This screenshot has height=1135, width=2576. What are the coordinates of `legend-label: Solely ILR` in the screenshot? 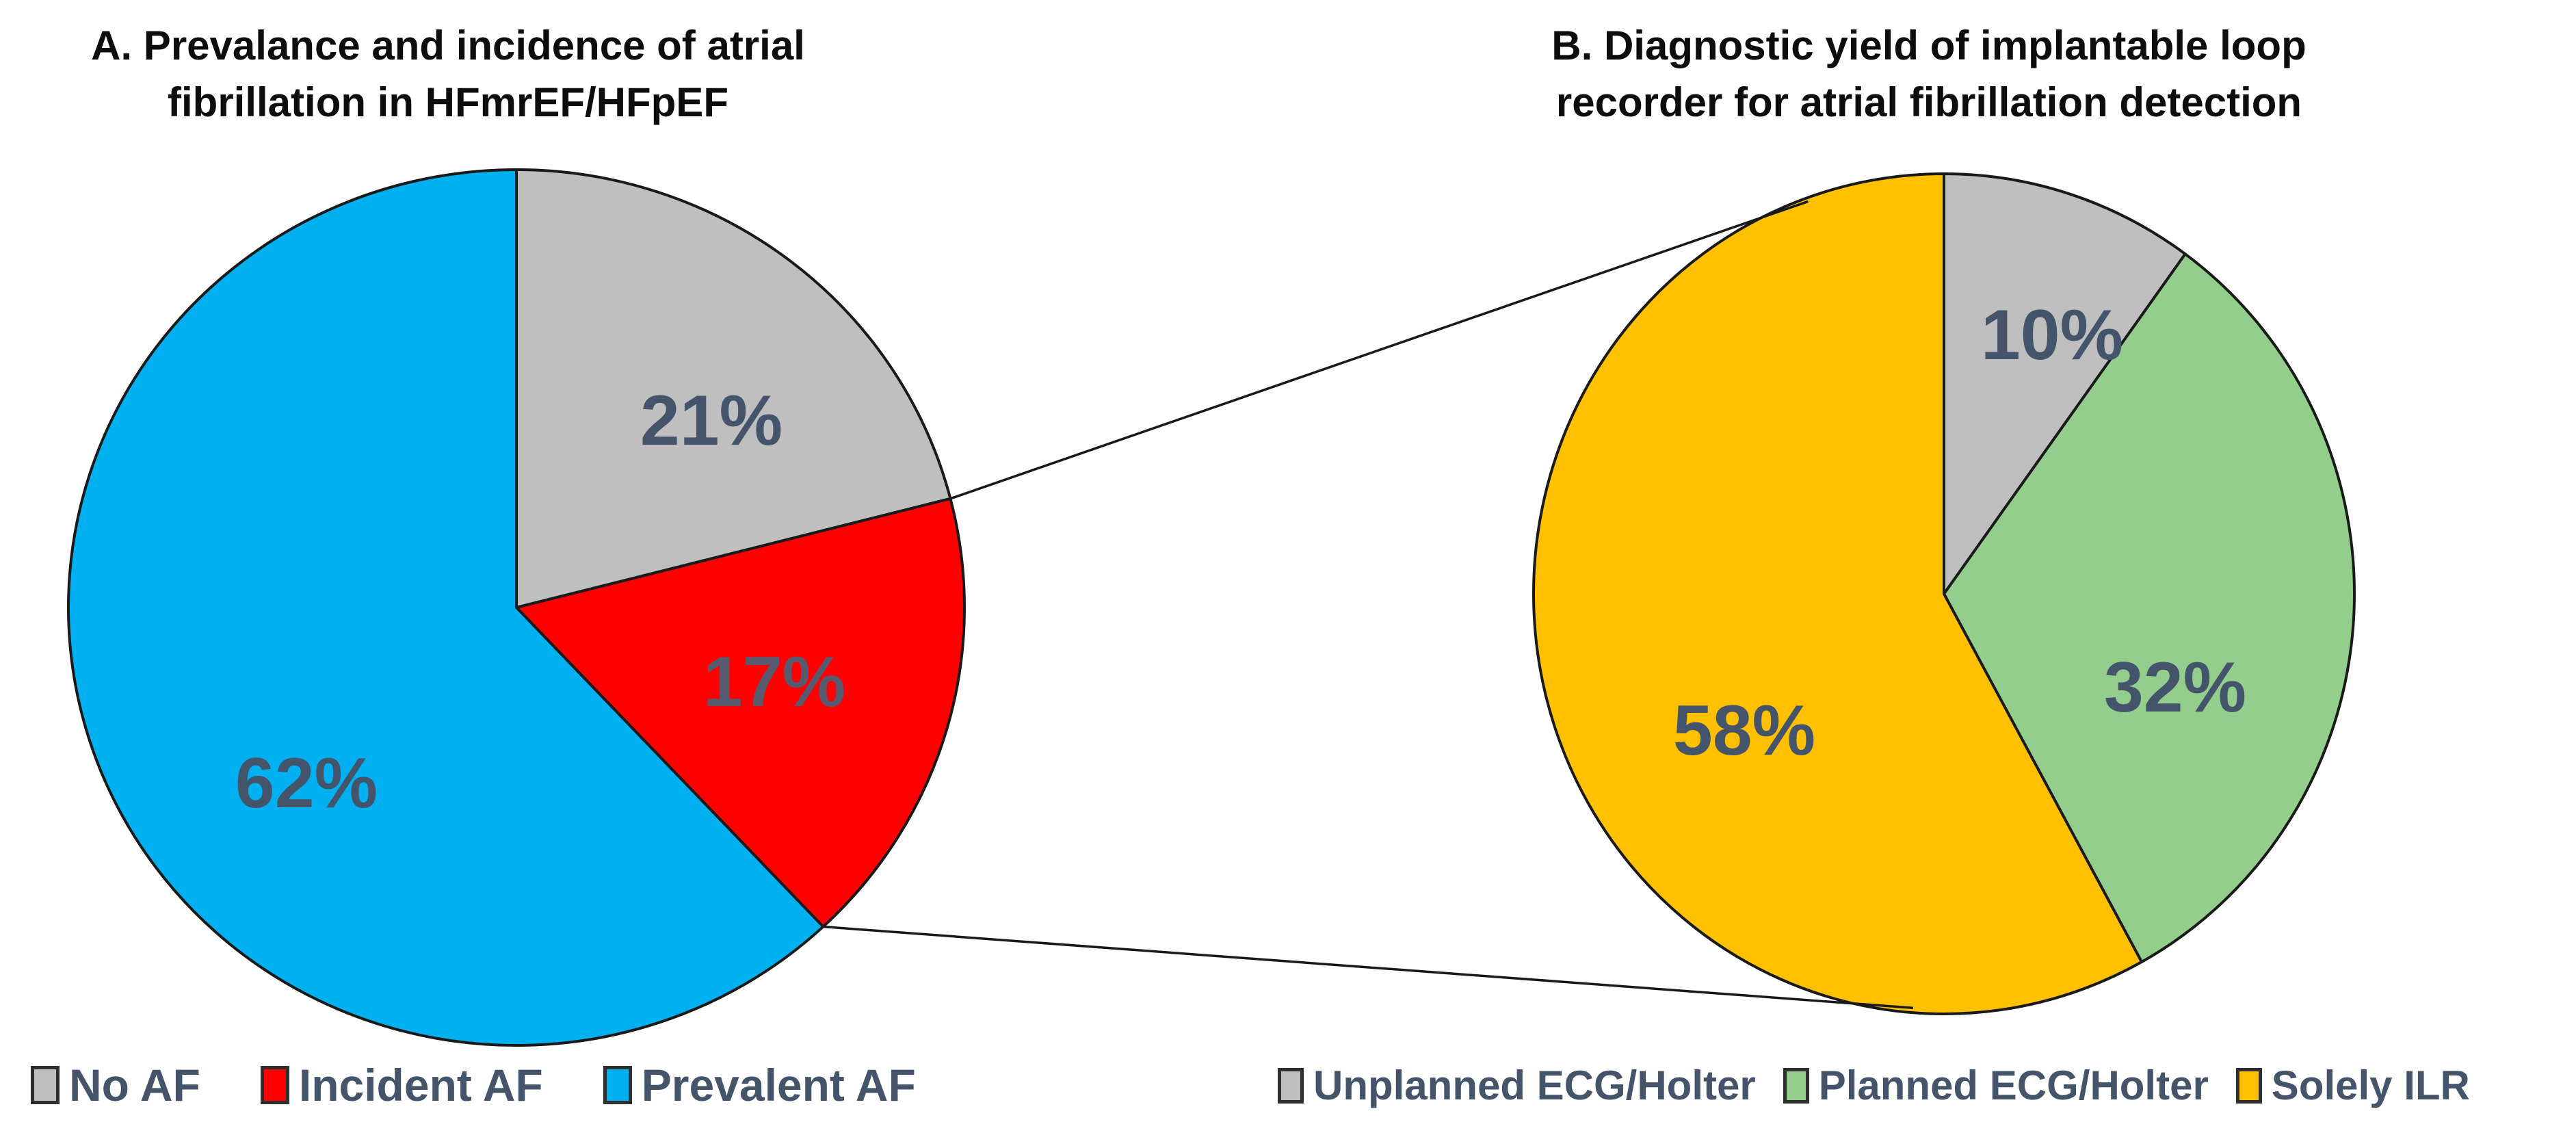 It's located at (2370, 1085).